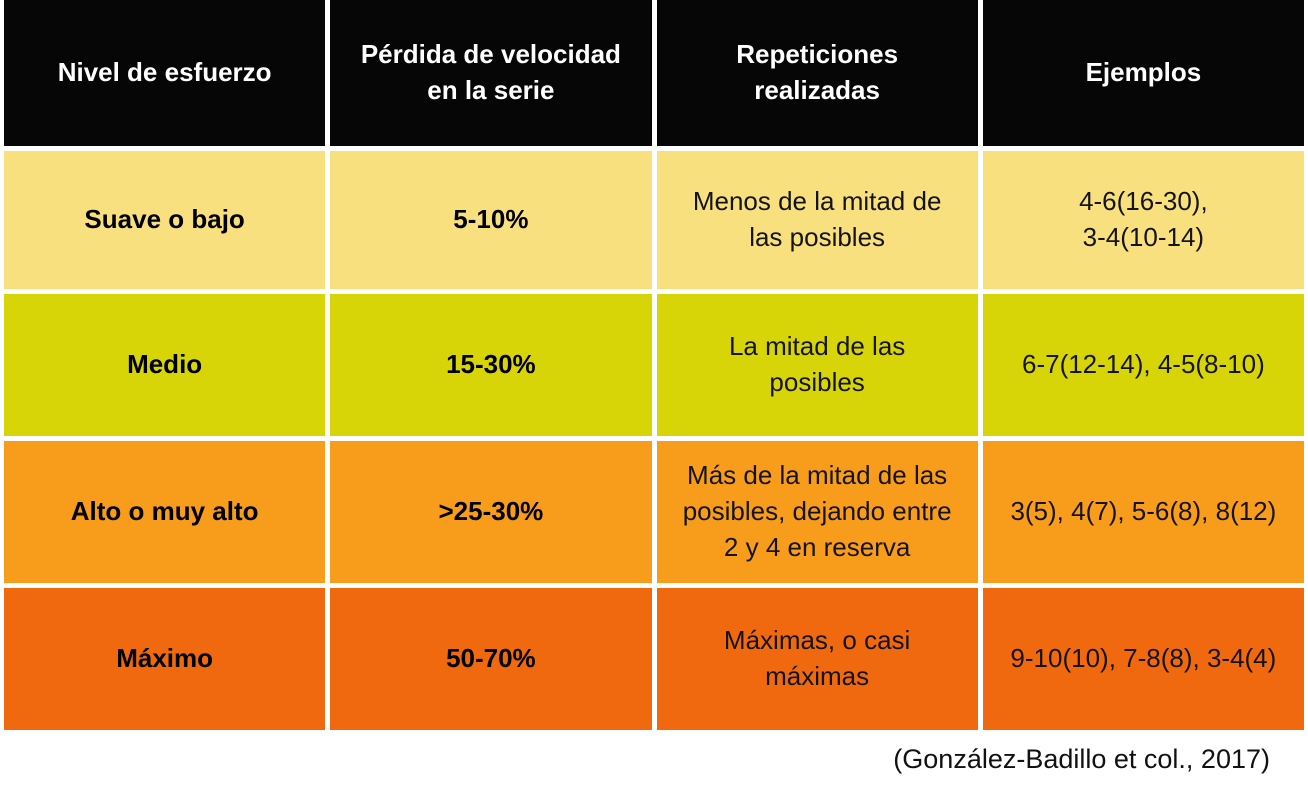  I want to click on column-header-repeticiones: Repeticiones realizadas, so click(817, 73).